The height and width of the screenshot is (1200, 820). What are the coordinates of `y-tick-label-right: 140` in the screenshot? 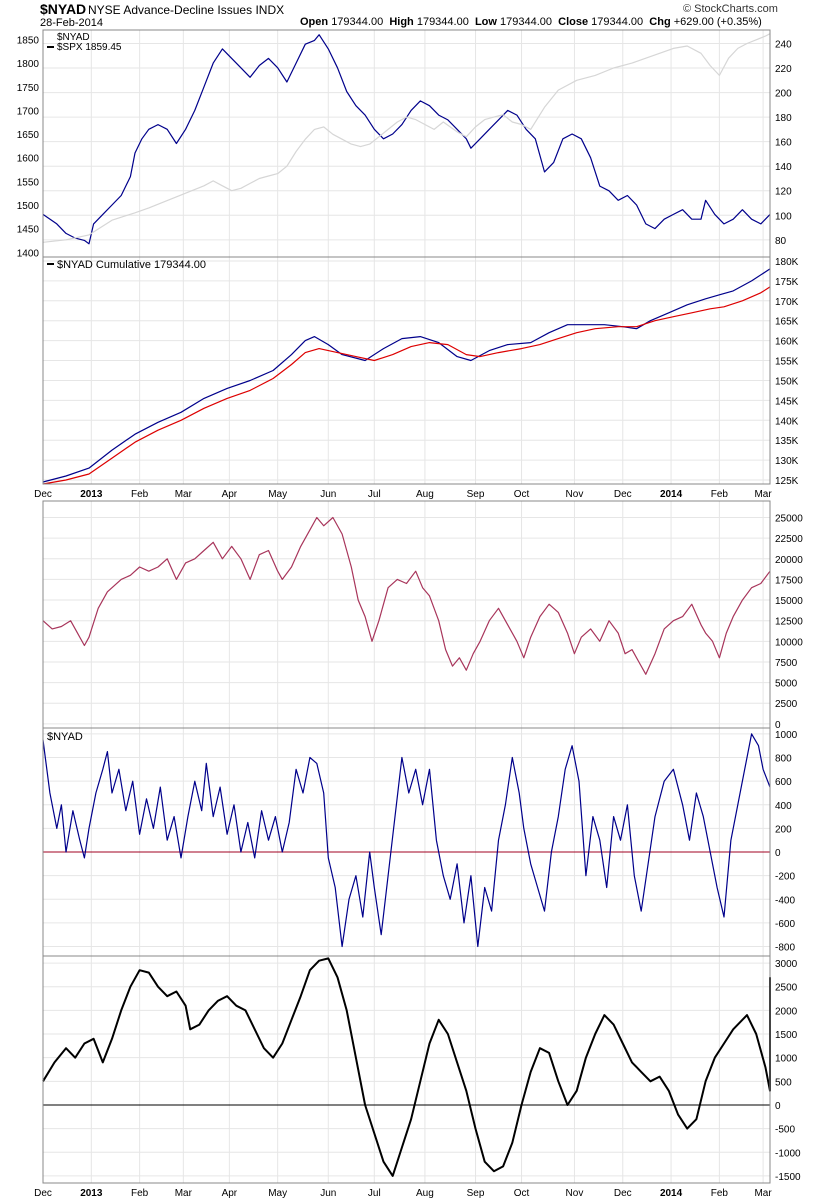 It's located at (783, 167).